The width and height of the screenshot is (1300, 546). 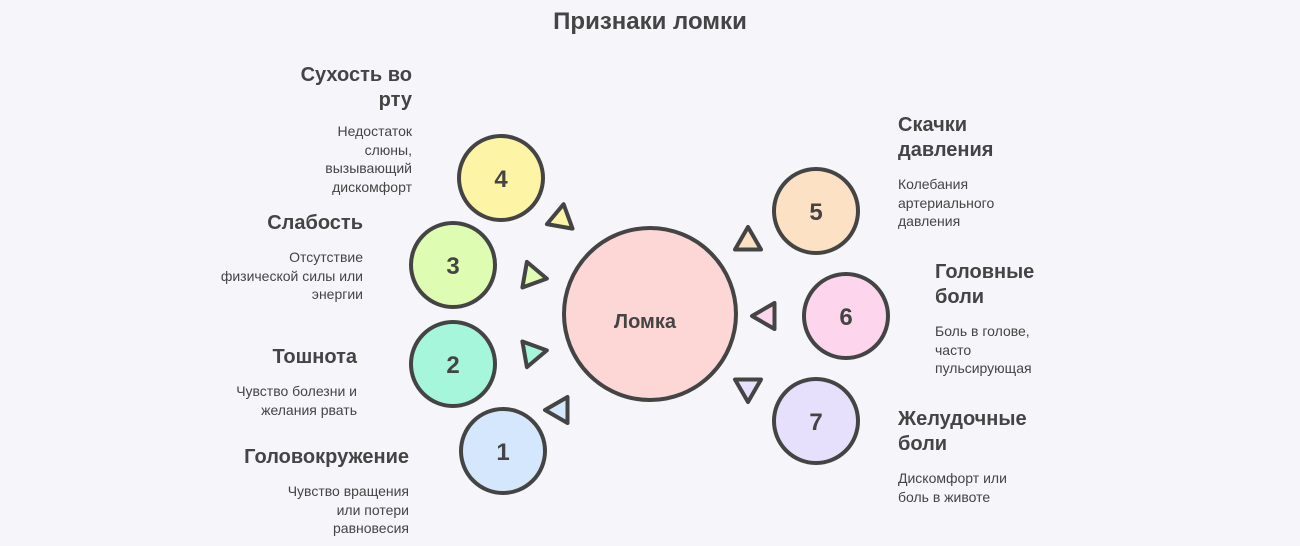 What do you see at coordinates (282, 382) in the screenshot?
I see `label-item-2: Тошнота Чувство болезни и желания рвать` at bounding box center [282, 382].